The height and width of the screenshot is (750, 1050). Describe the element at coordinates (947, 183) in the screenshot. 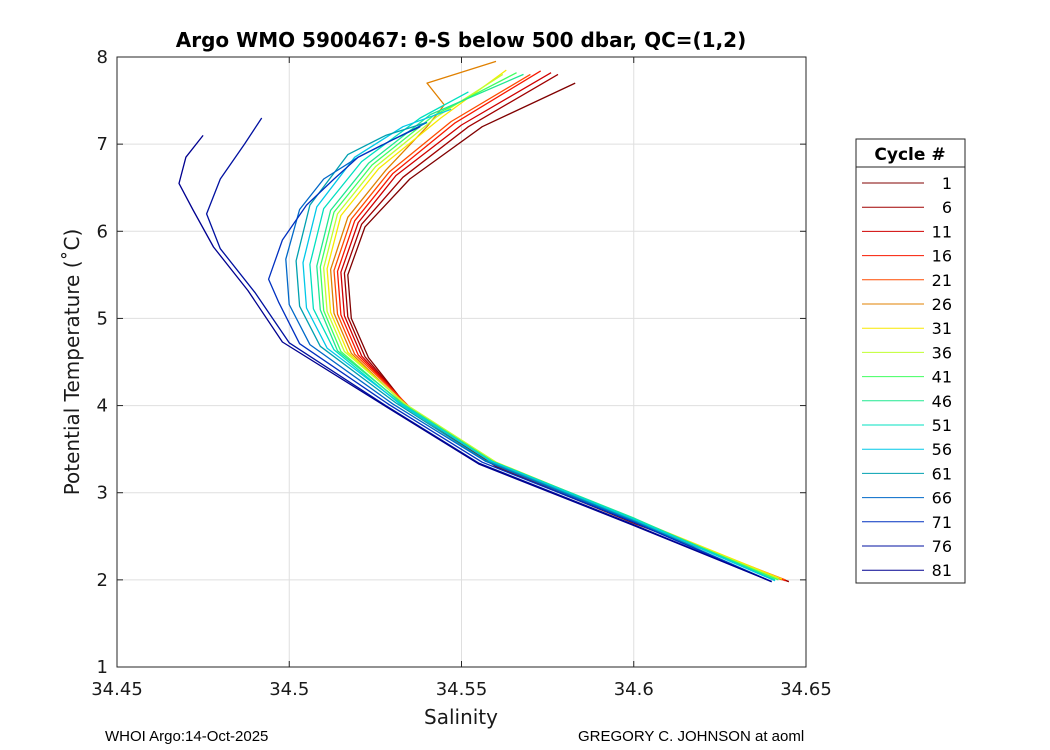

I see `legend-label: 1` at that location.